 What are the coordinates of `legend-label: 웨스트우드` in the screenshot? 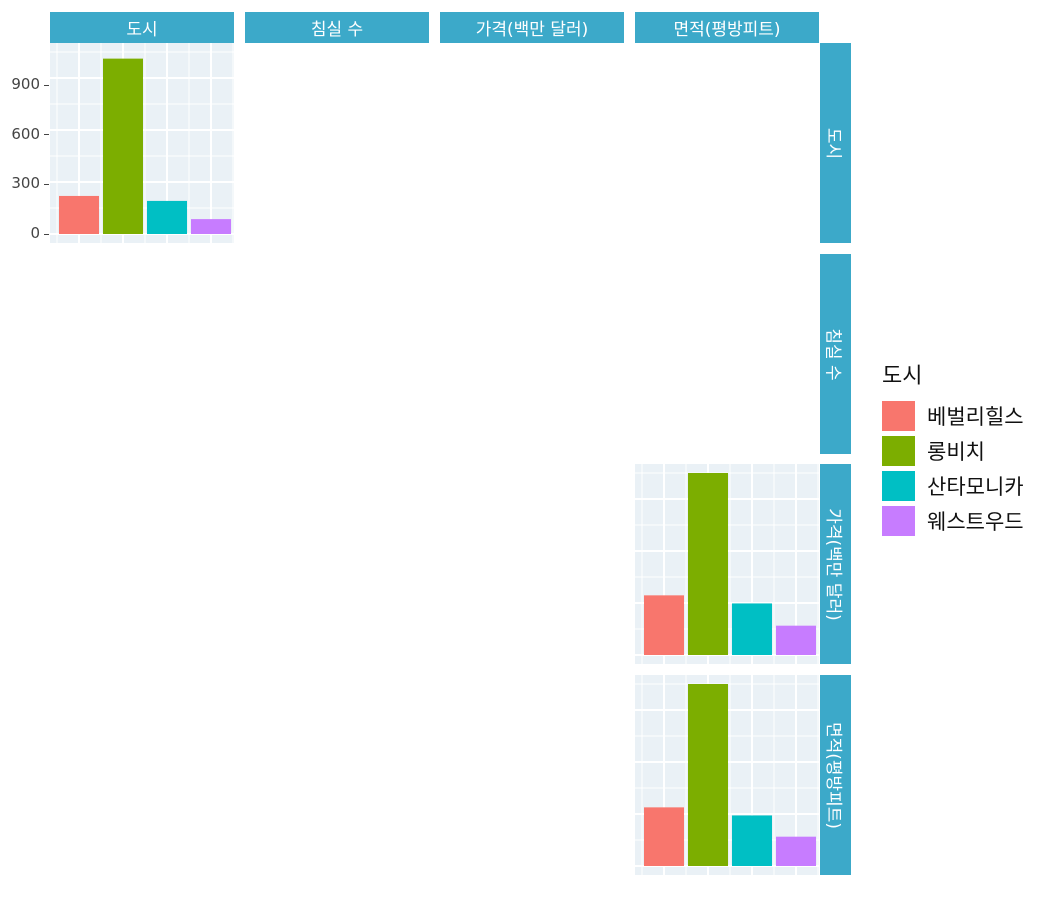 It's located at (975, 521).